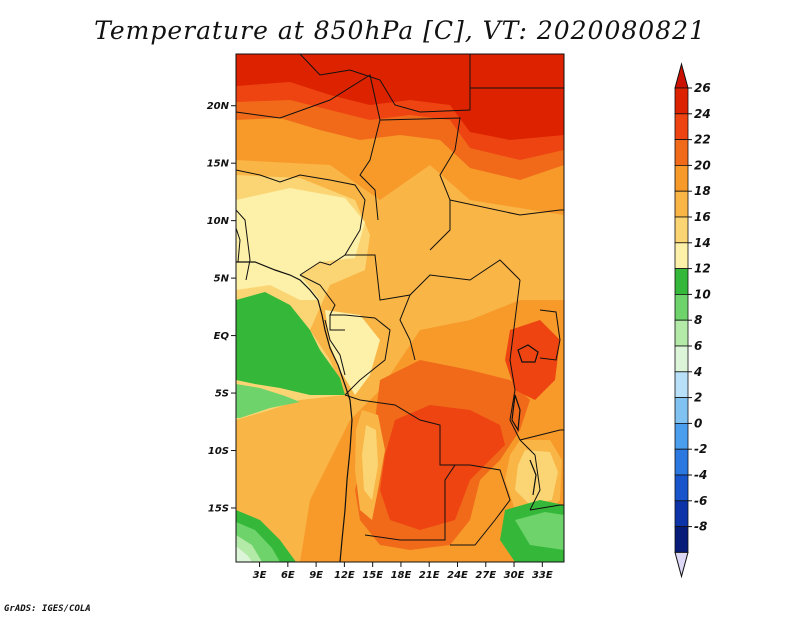 This screenshot has height=618, width=800. I want to click on border-chad-sudan, so click(420, 184).